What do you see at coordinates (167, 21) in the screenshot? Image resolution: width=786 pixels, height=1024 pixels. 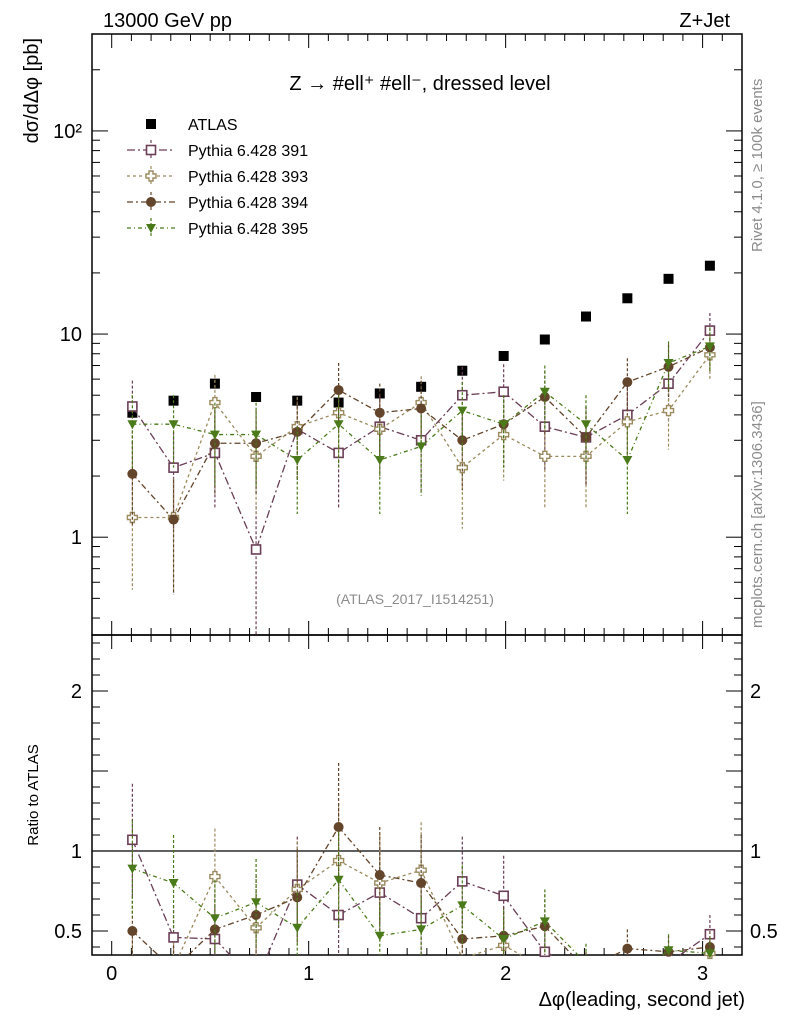 I see `header-left: 13000 GeV pp` at bounding box center [167, 21].